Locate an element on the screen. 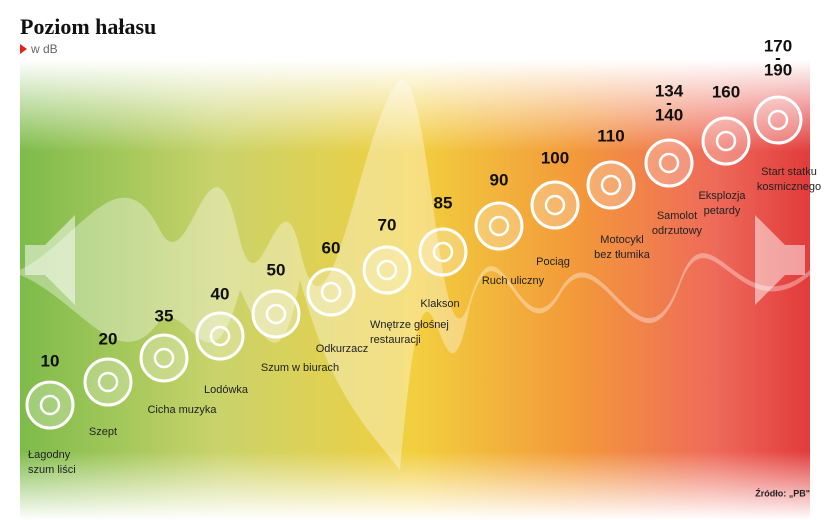 Image resolution: width=830 pixels, height=520 pixels. noise-item: 85 Klakson is located at coordinates (443, 251).